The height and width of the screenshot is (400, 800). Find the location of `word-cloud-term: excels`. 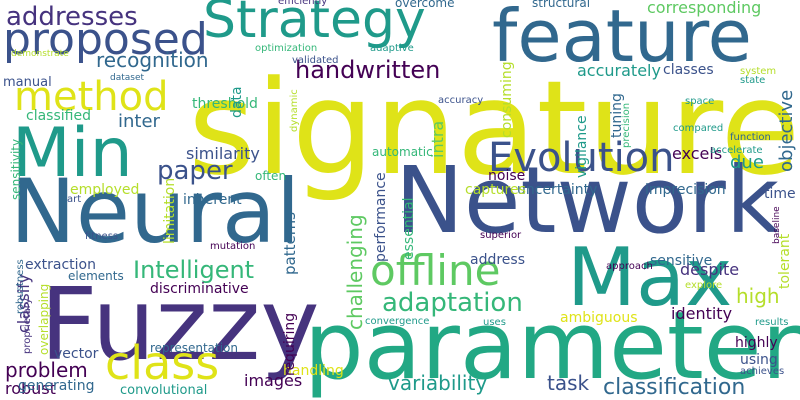

word-cloud-term: excels is located at coordinates (697, 153).